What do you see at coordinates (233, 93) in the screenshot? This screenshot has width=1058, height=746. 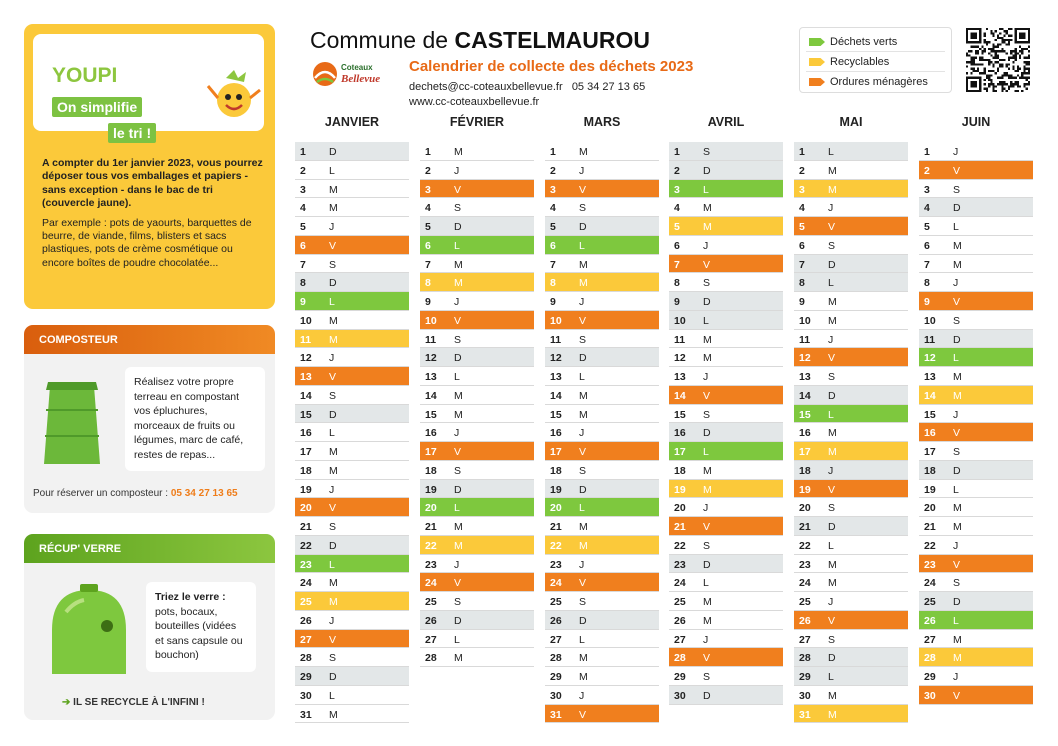 I see `mascot-icon` at bounding box center [233, 93].